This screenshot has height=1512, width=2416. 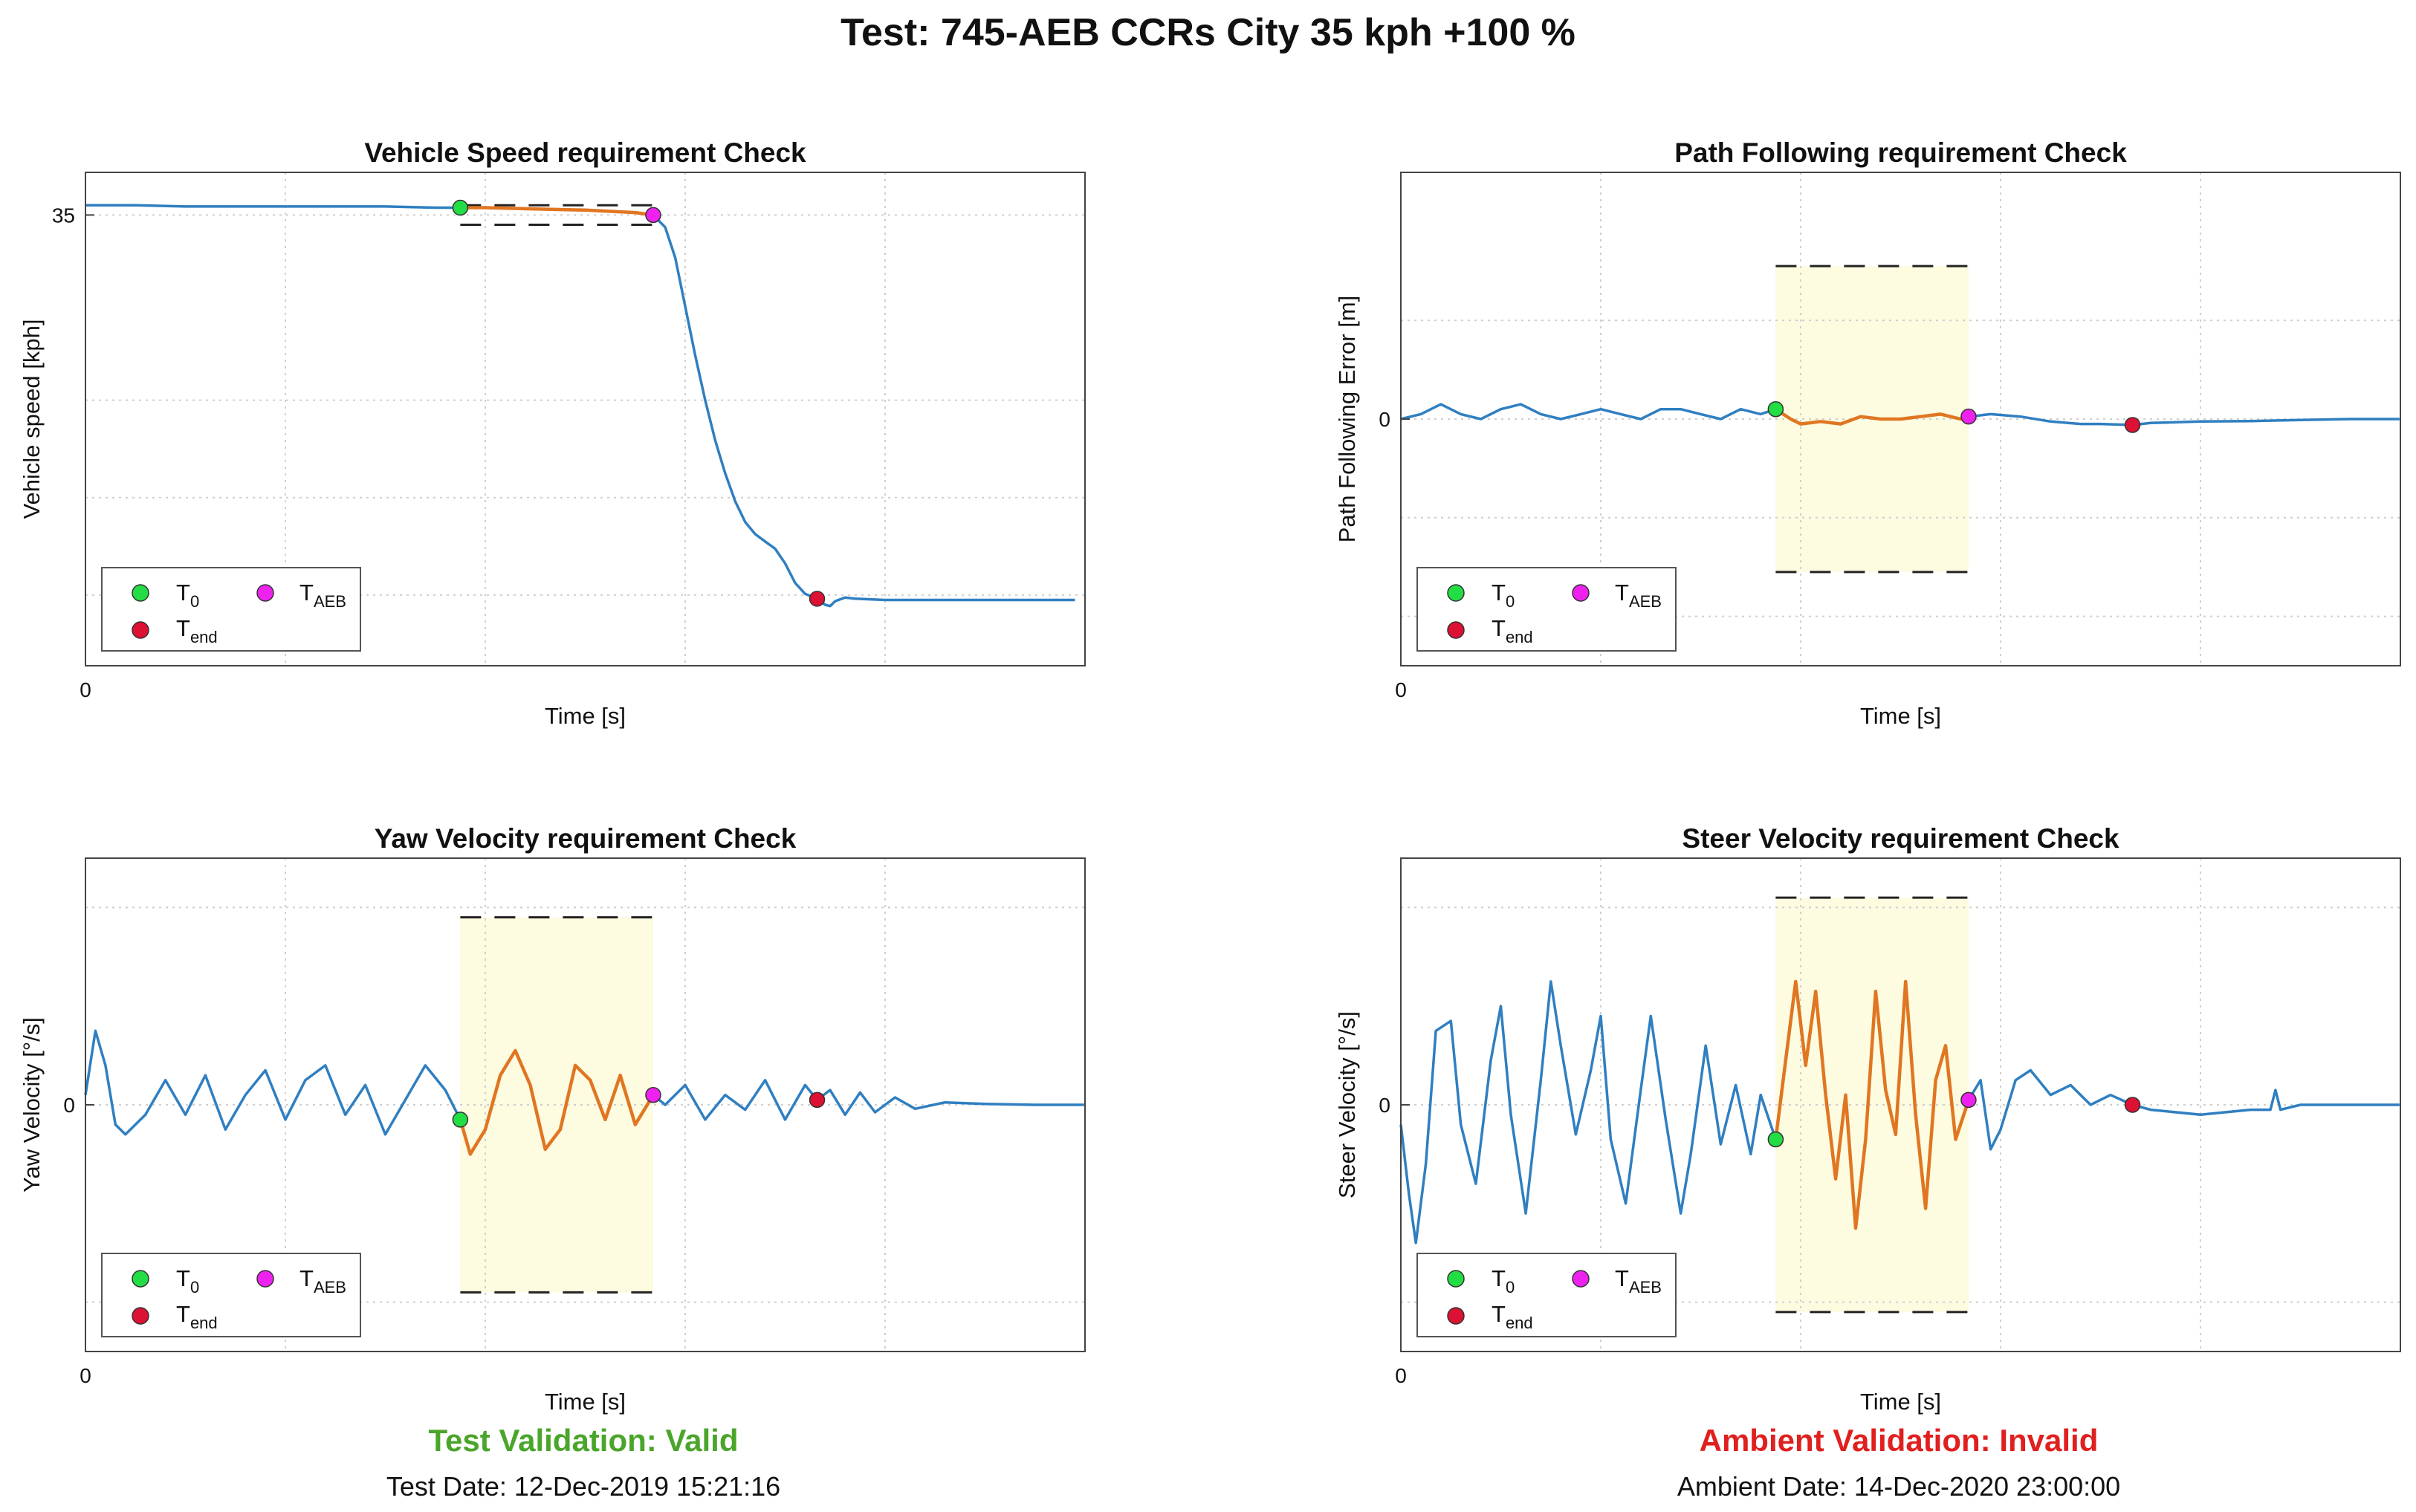 I want to click on ambient-date: Ambient Date: 14-Dec-2020 23:00:00, so click(x=1899, y=1486).